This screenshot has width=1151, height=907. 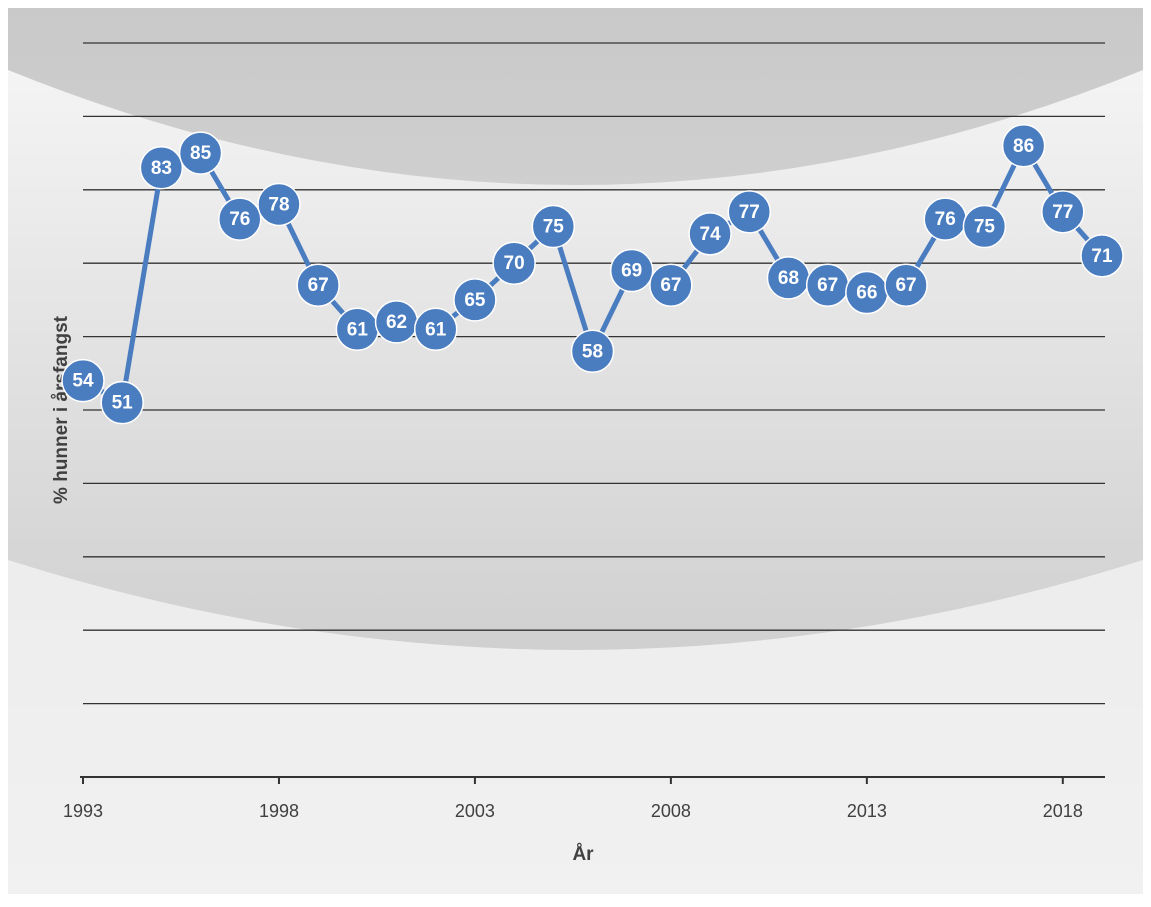 What do you see at coordinates (867, 811) in the screenshot?
I see `x-tick-label: 2013` at bounding box center [867, 811].